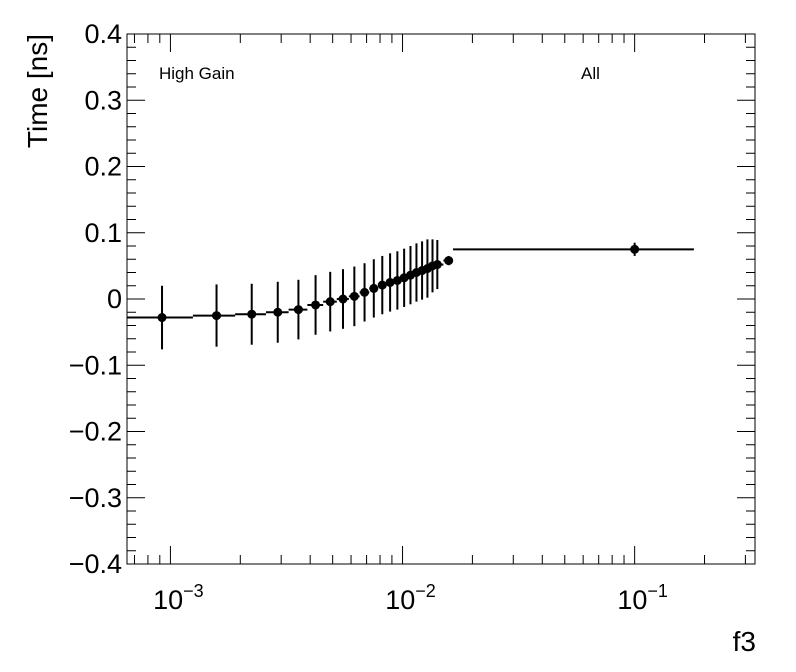  Describe the element at coordinates (178, 598) in the screenshot. I see `x-tick-label: 10⁻³` at that location.